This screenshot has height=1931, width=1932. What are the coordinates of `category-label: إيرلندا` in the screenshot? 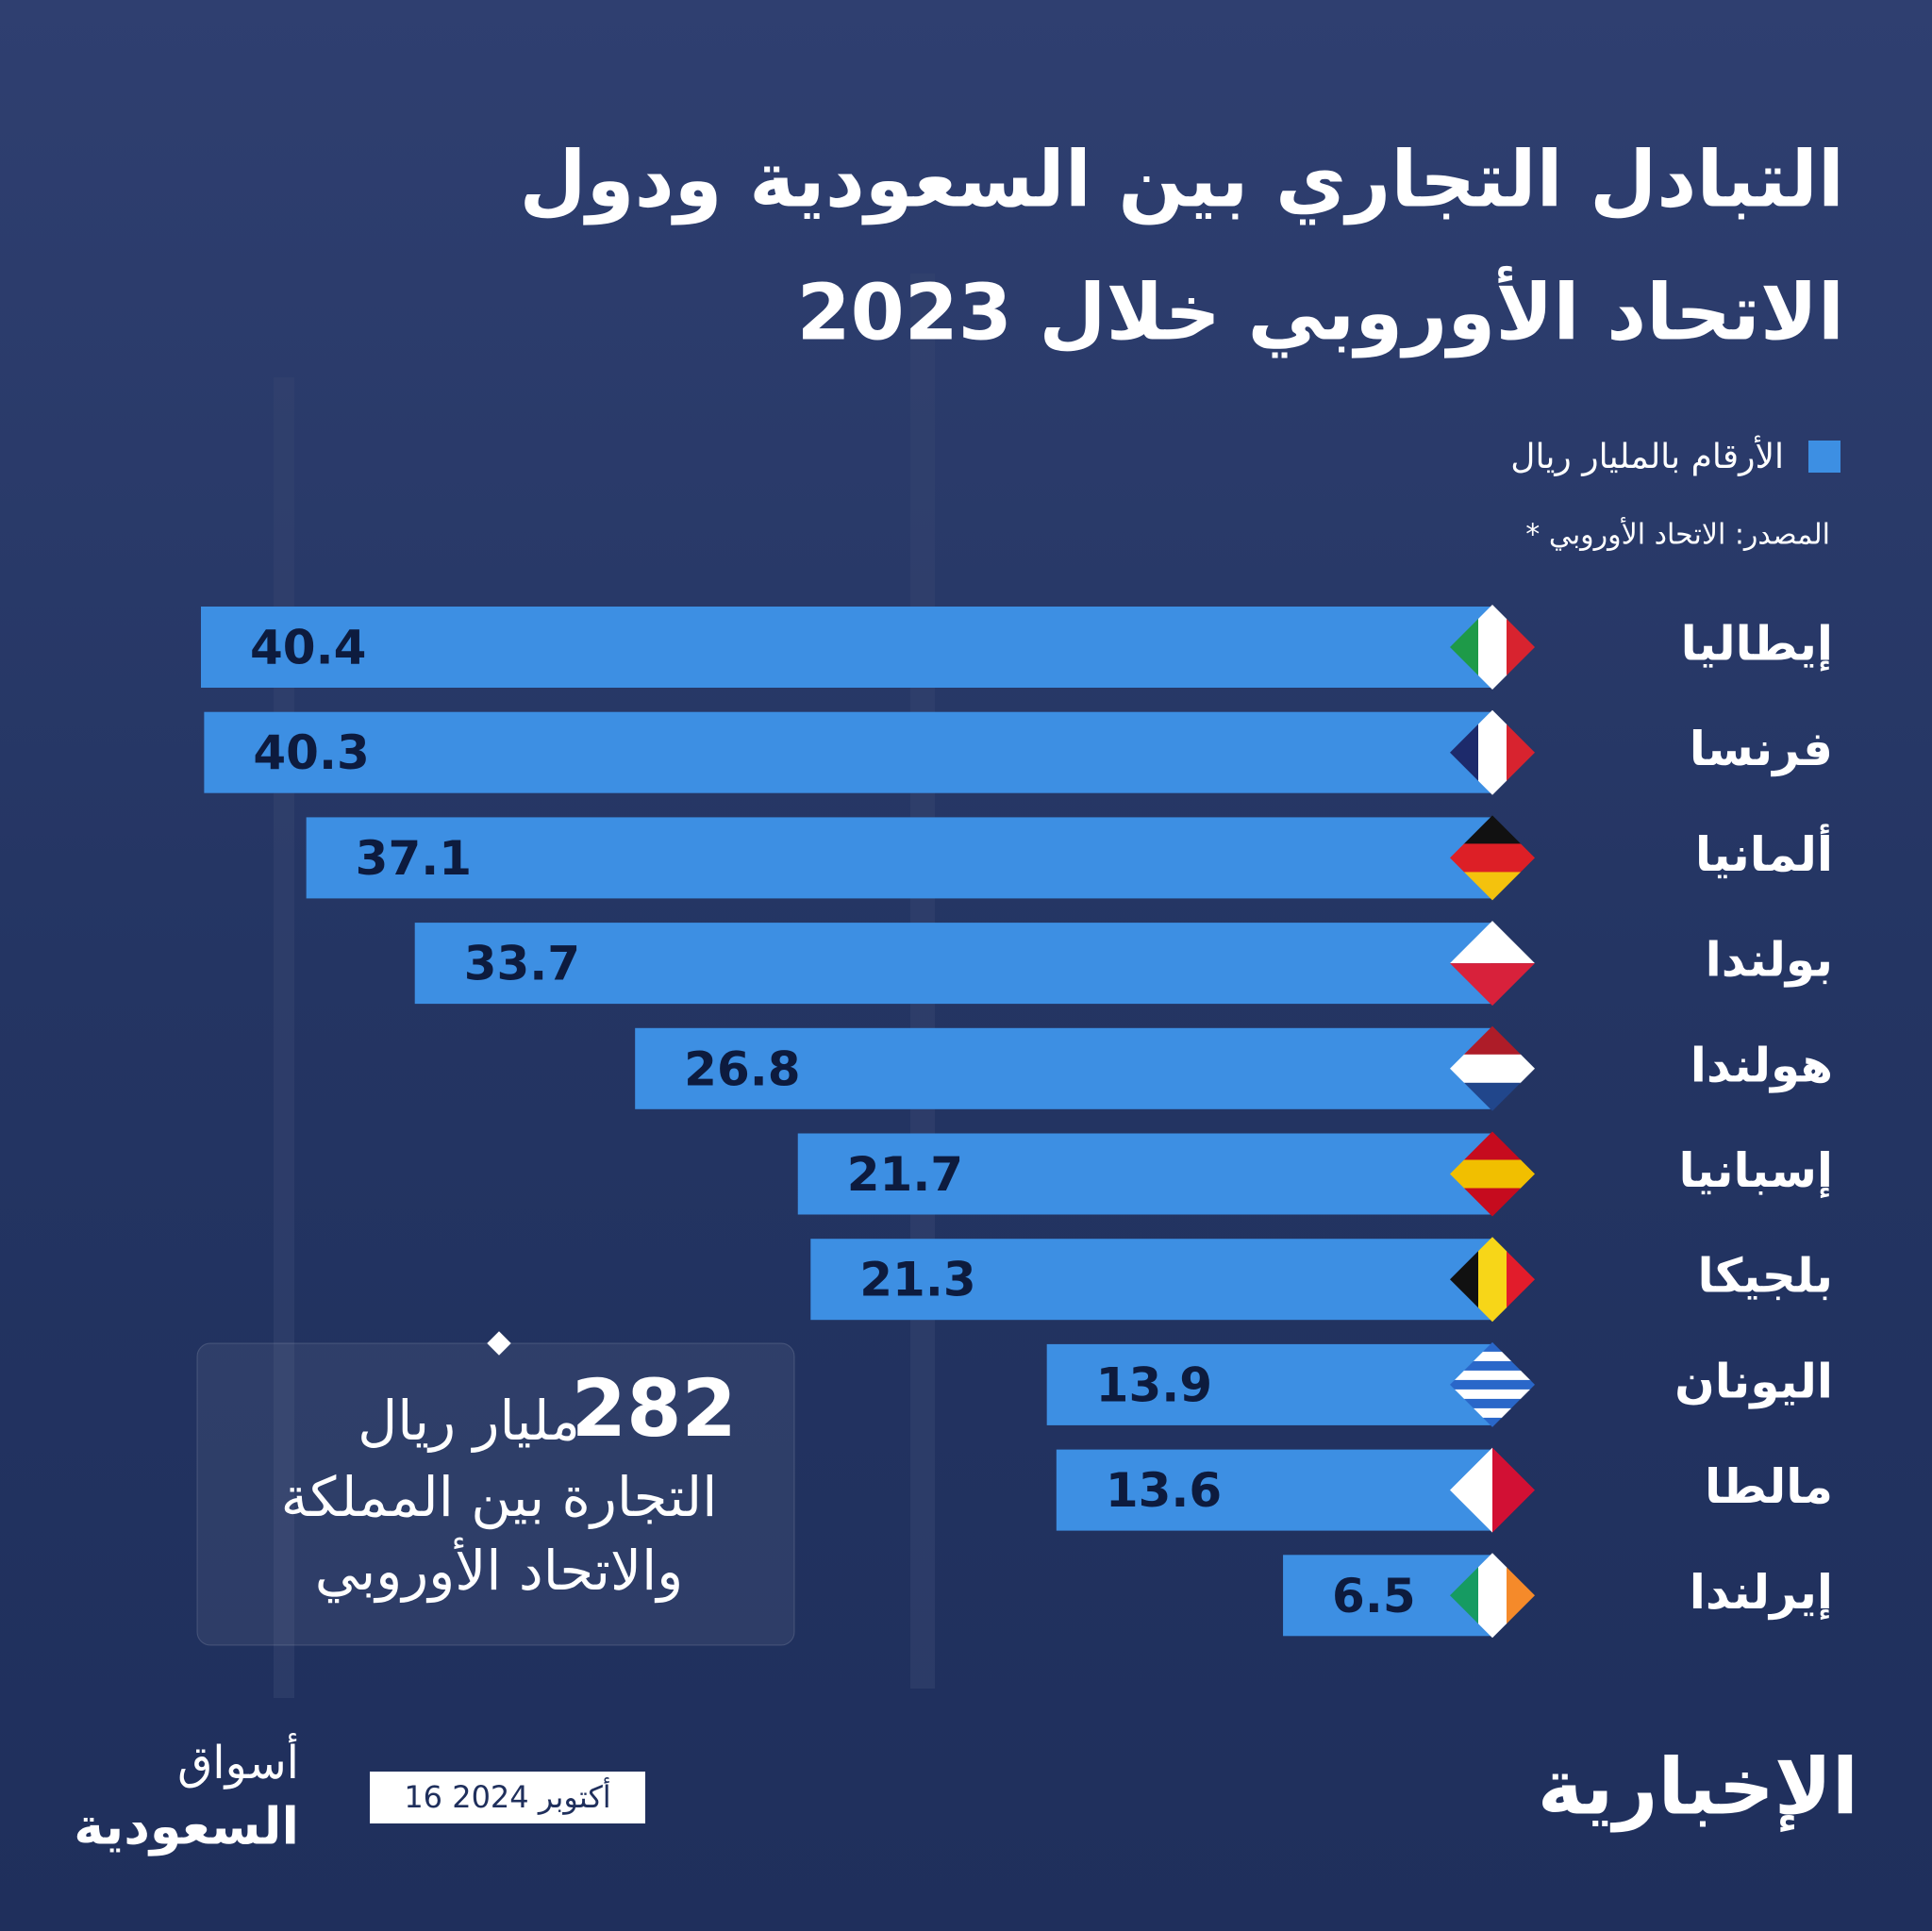 It's located at (1762, 1593).